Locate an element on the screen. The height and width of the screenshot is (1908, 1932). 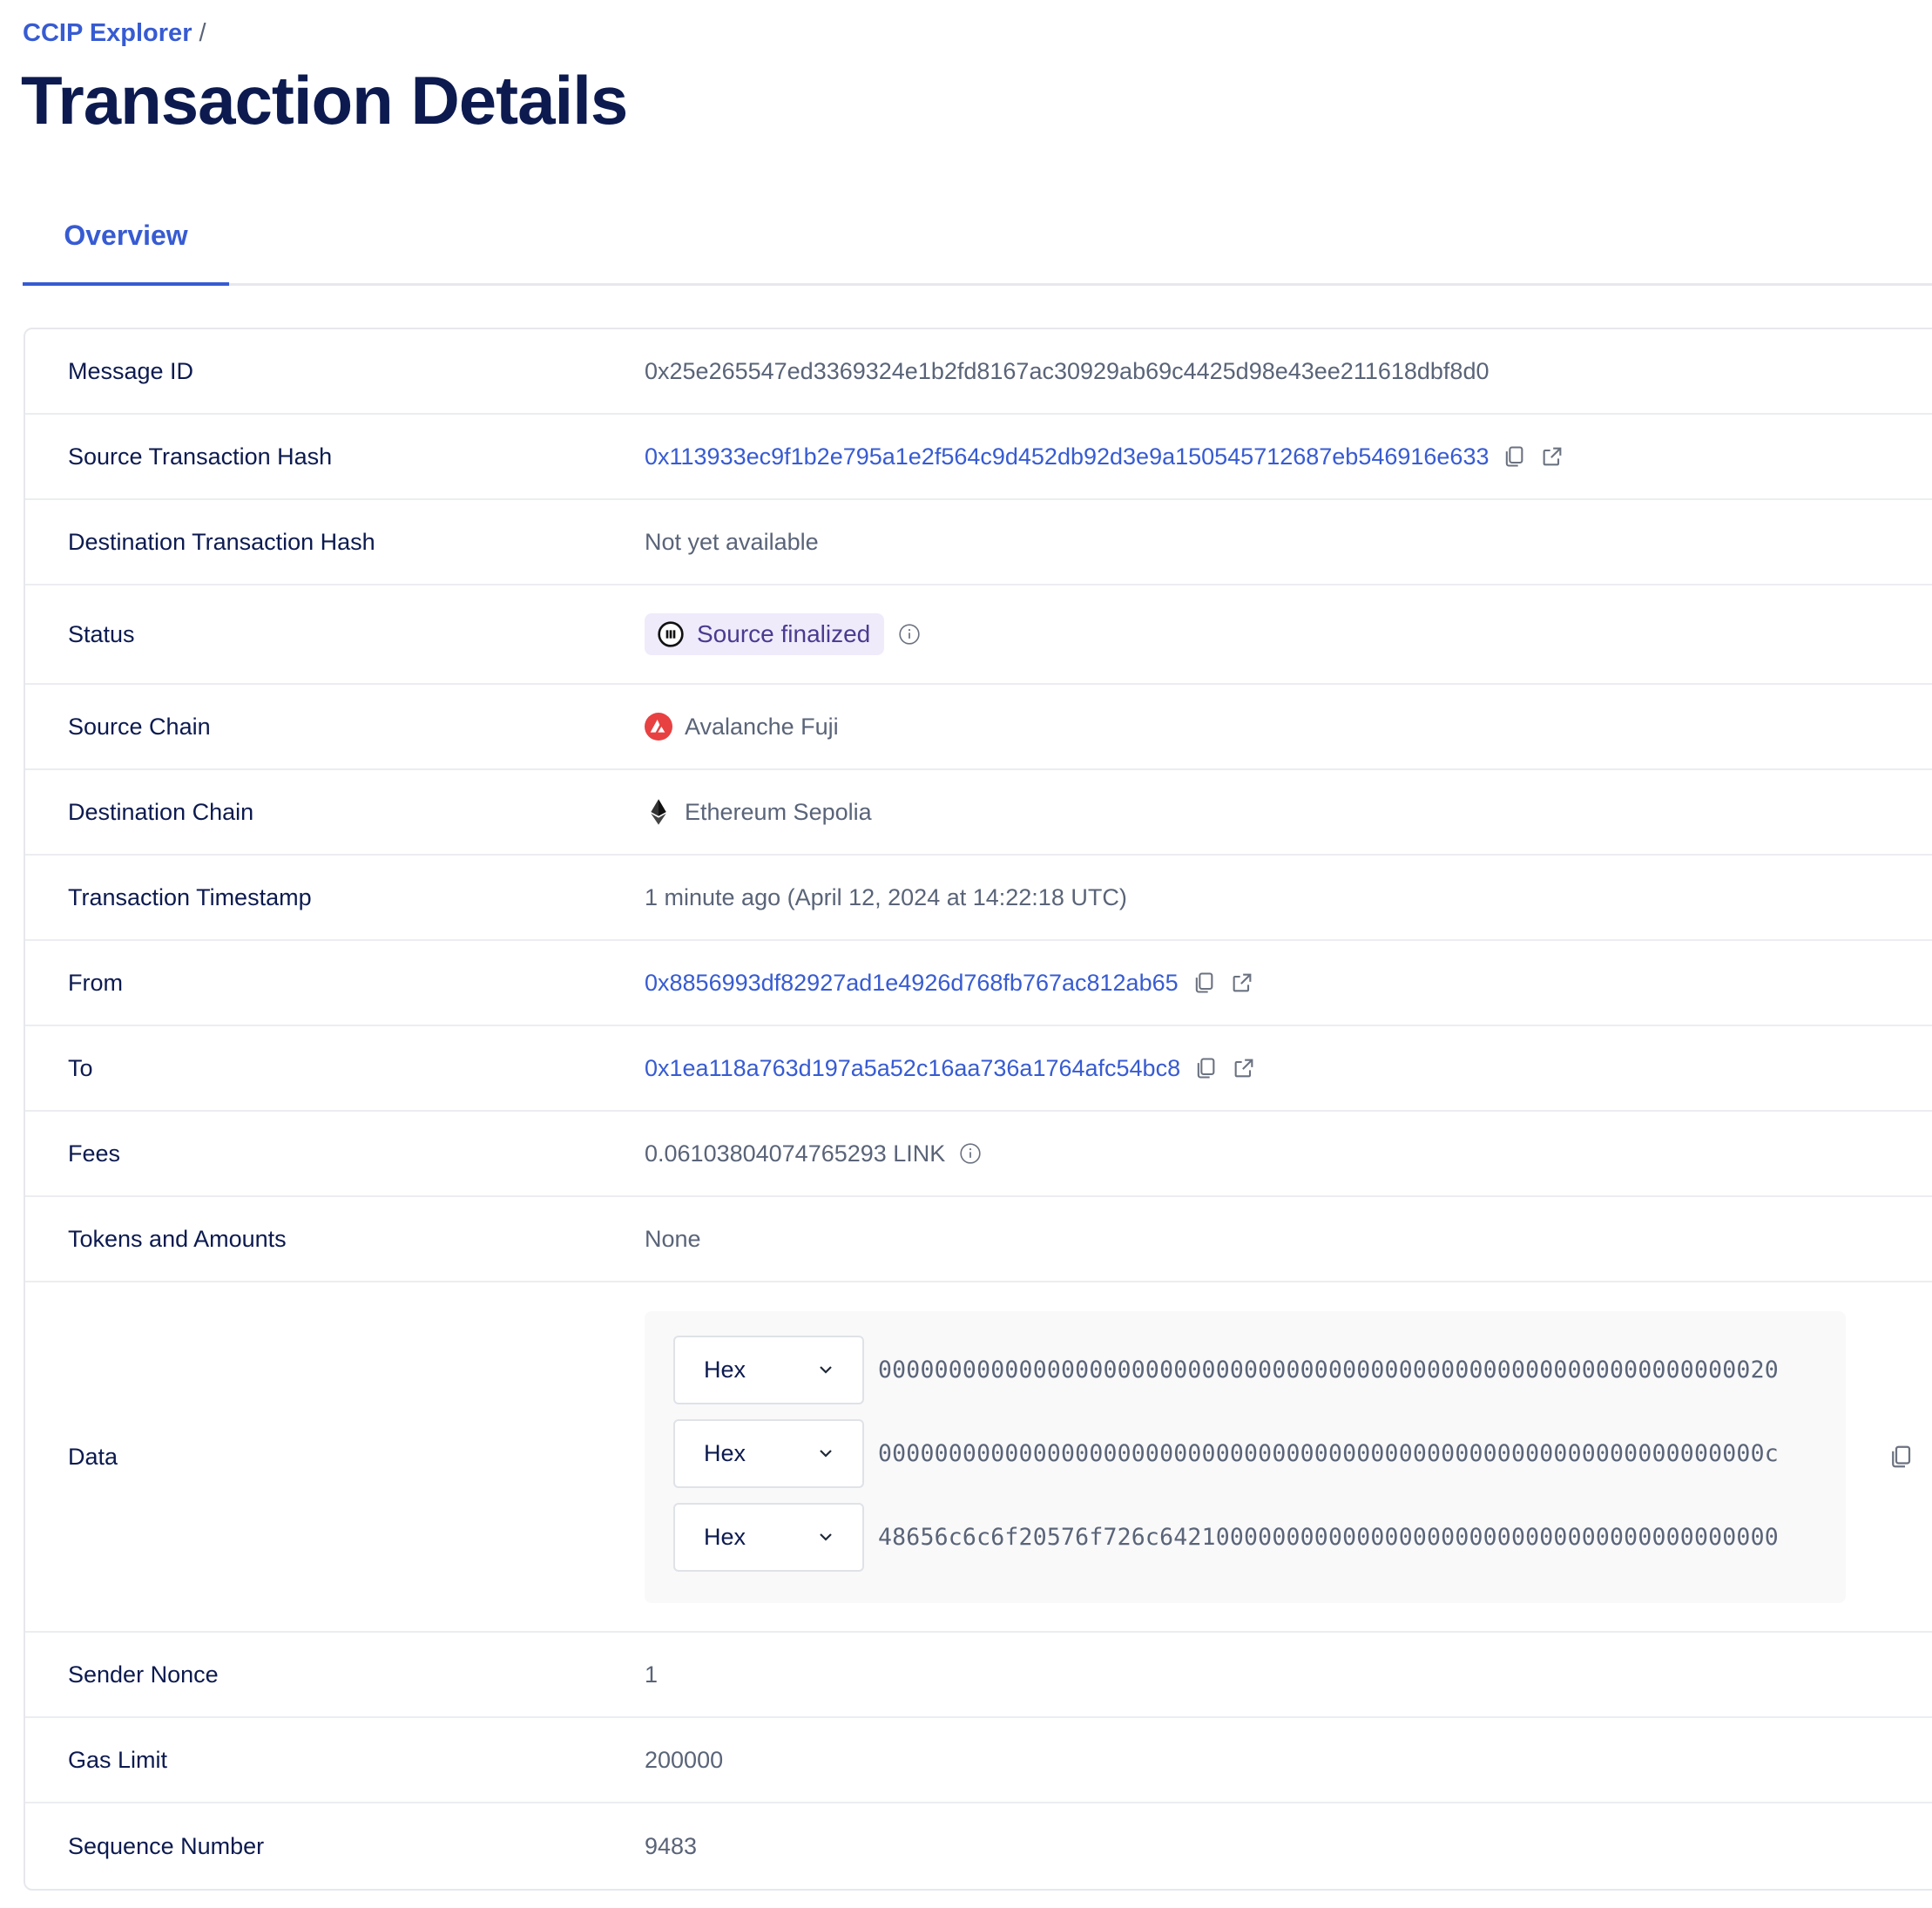
row-fees: Fees 0.06103804074765293 LINK is located at coordinates (978, 1154).